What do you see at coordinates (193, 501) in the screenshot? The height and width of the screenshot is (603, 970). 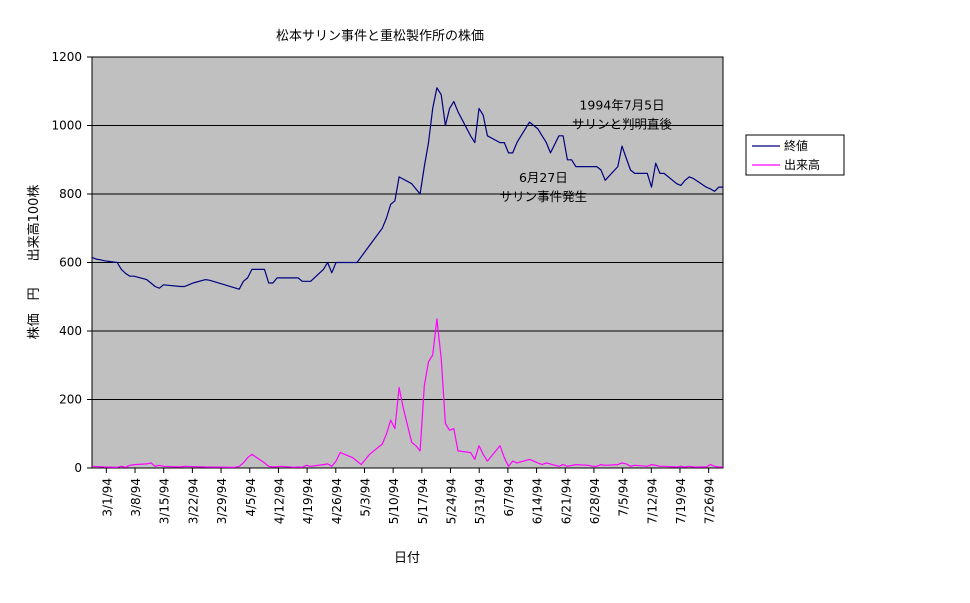 I see `x-tick-label: 3/22/94` at bounding box center [193, 501].